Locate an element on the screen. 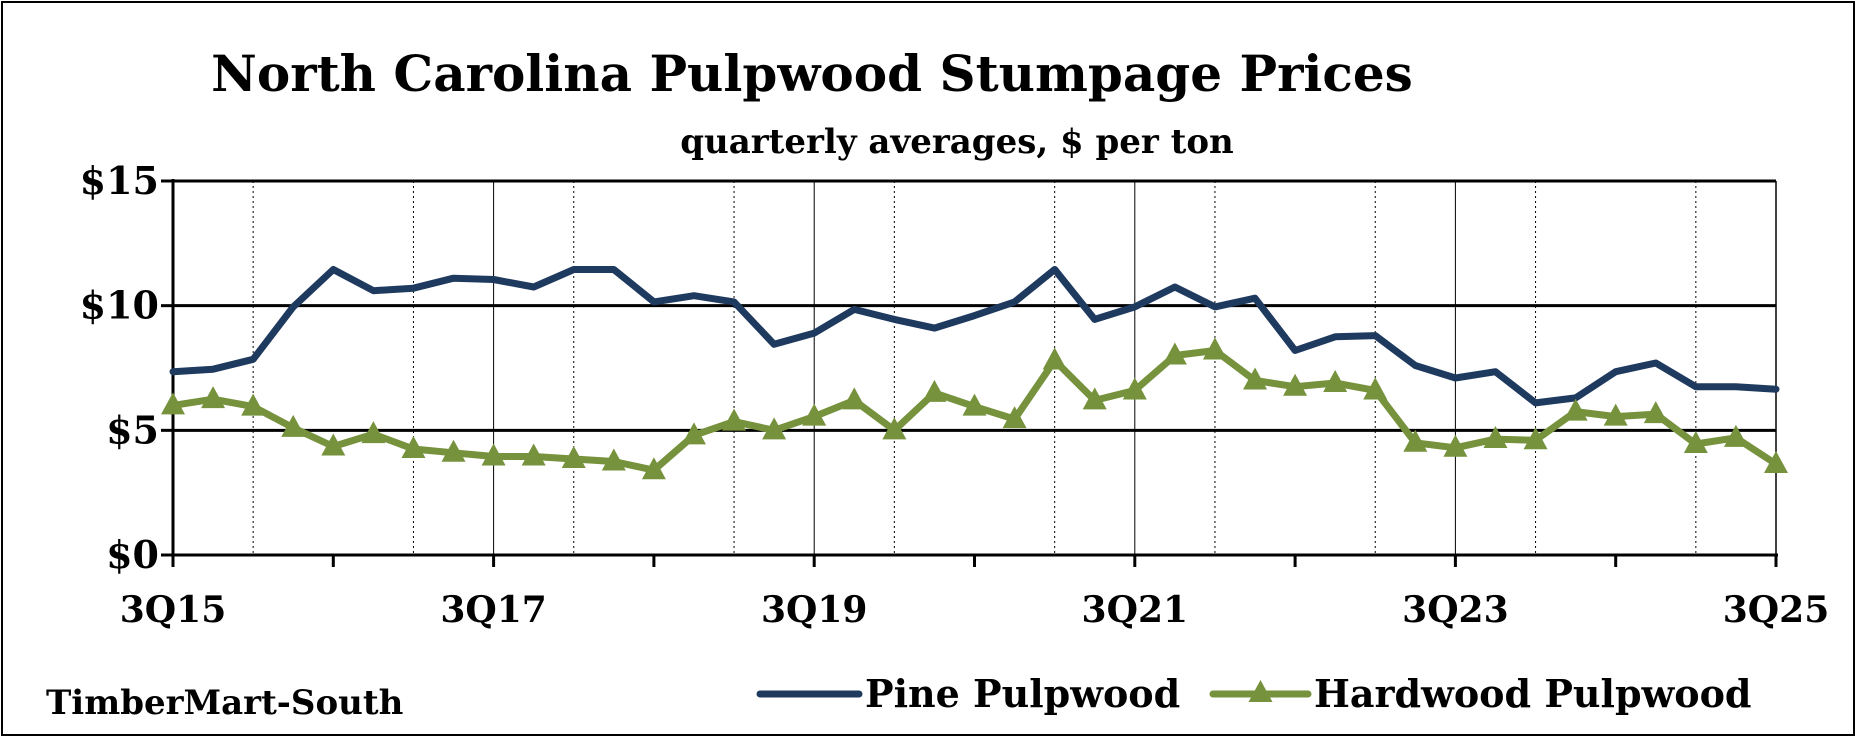 This screenshot has height=737, width=1856. y-tick-label: $0 is located at coordinates (132, 554).